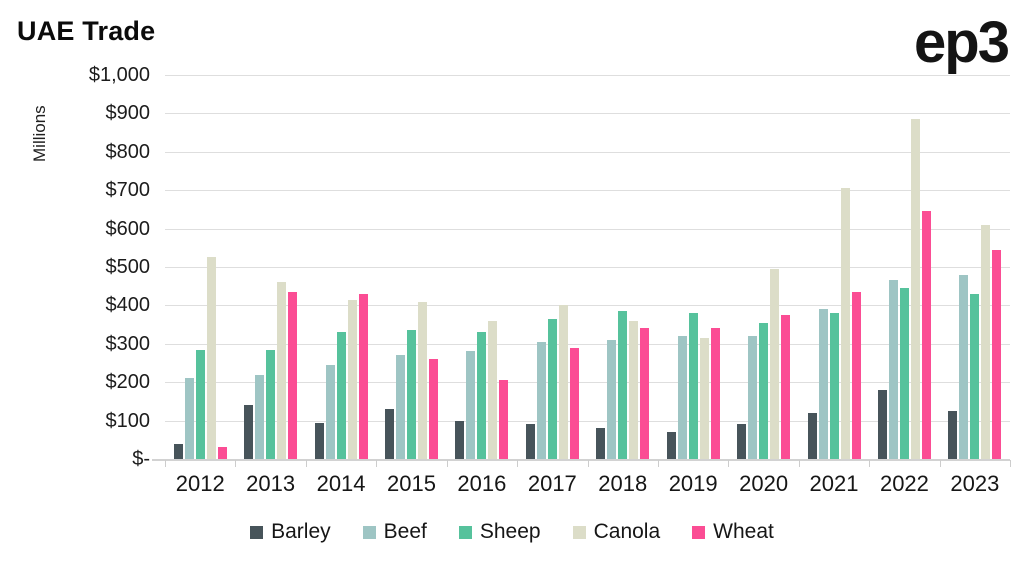 The height and width of the screenshot is (569, 1024). Describe the element at coordinates (530, 441) in the screenshot. I see `bar-2017-barley` at that location.